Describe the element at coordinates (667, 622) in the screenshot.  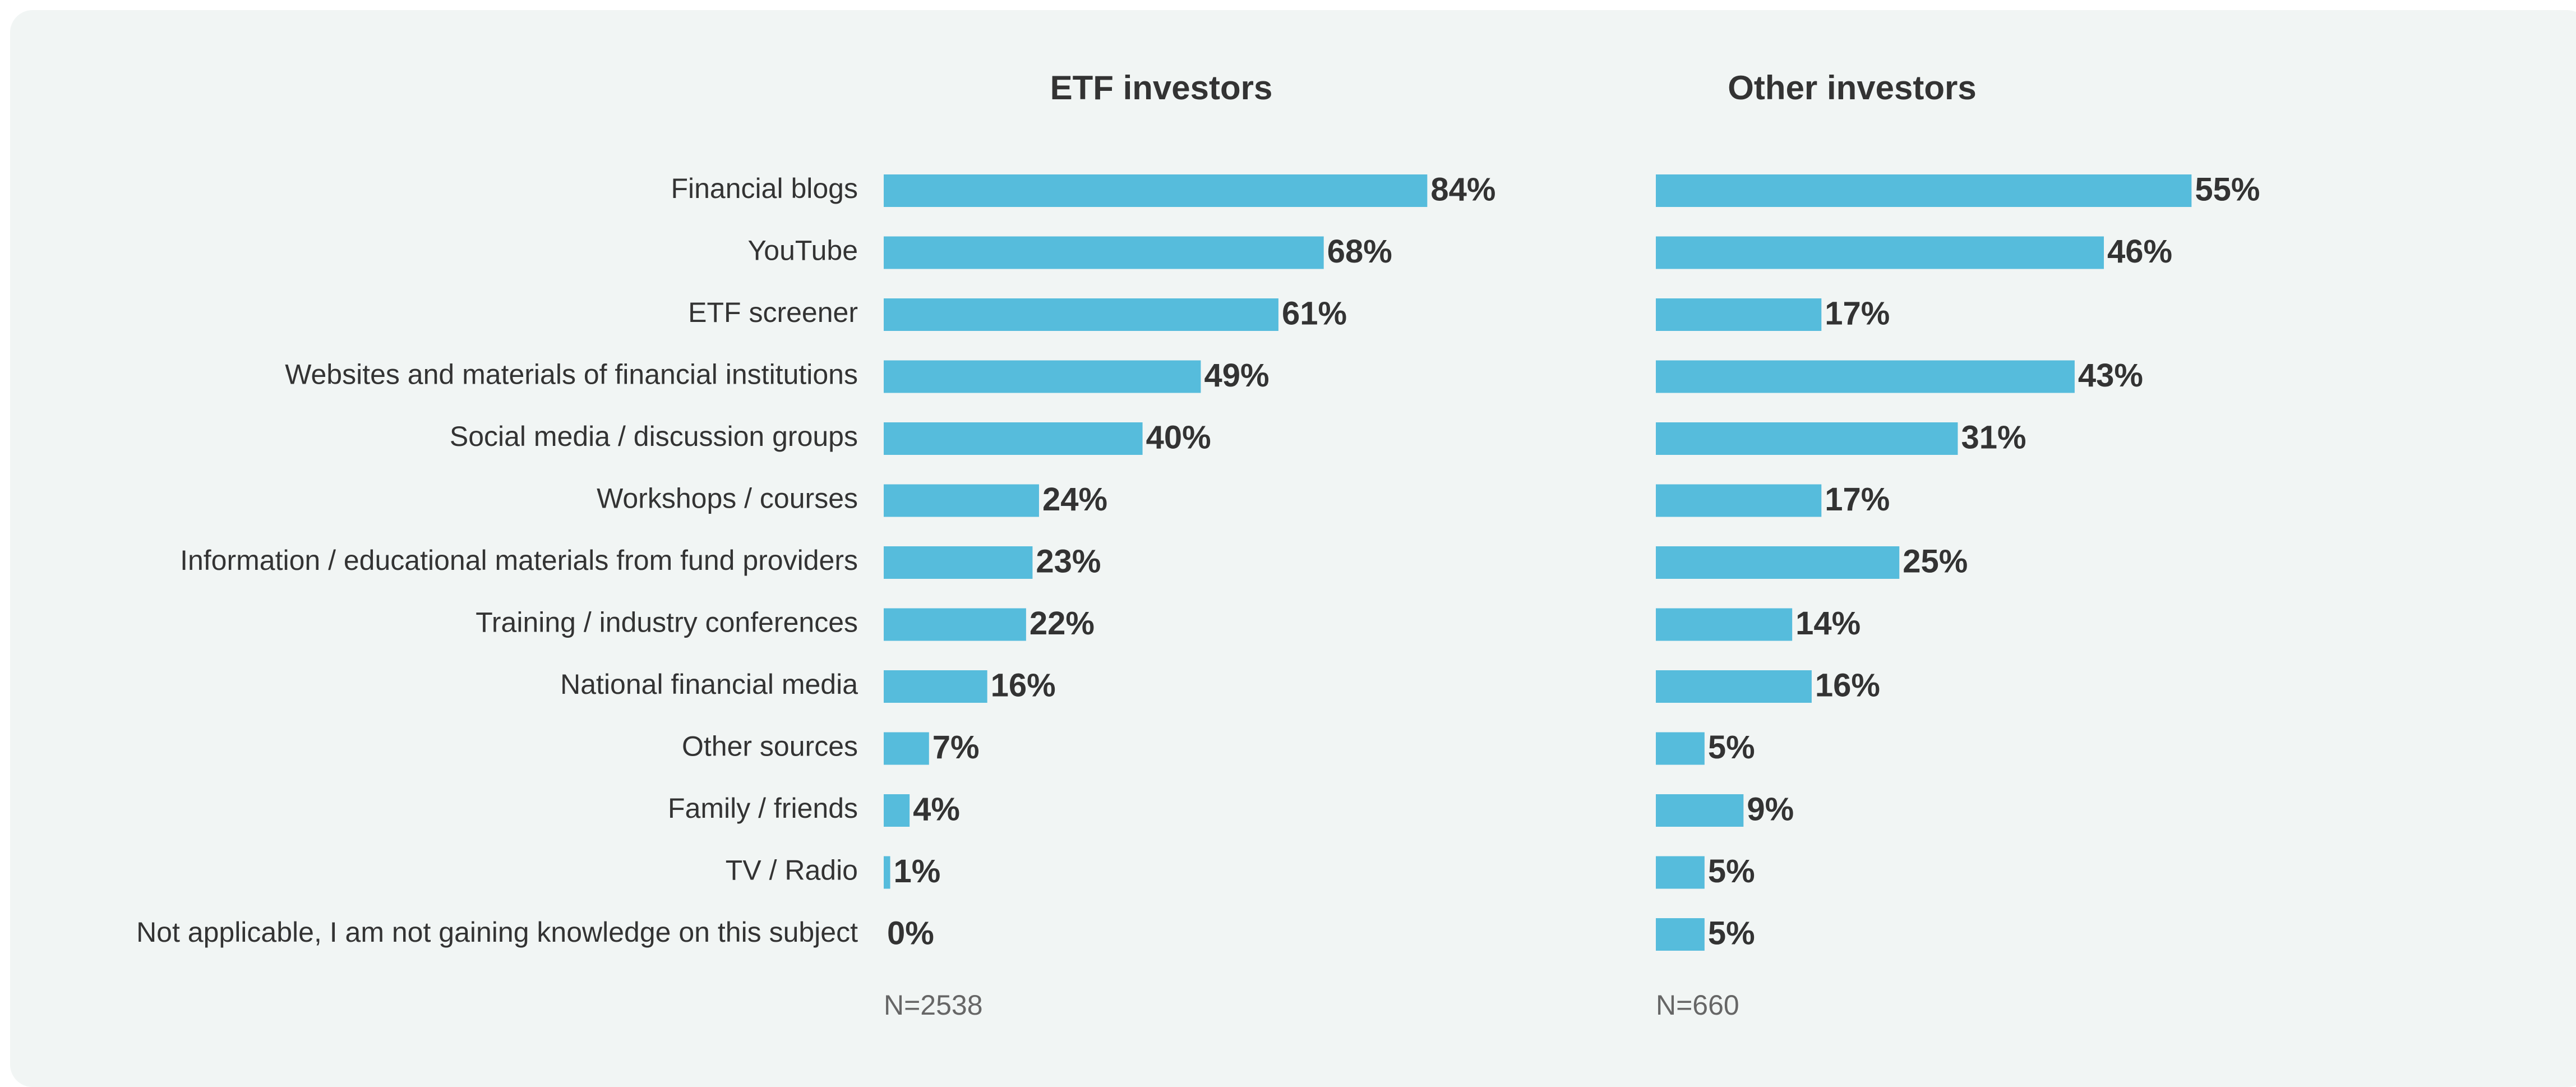
I see `category-label: Training / industry conferences` at that location.